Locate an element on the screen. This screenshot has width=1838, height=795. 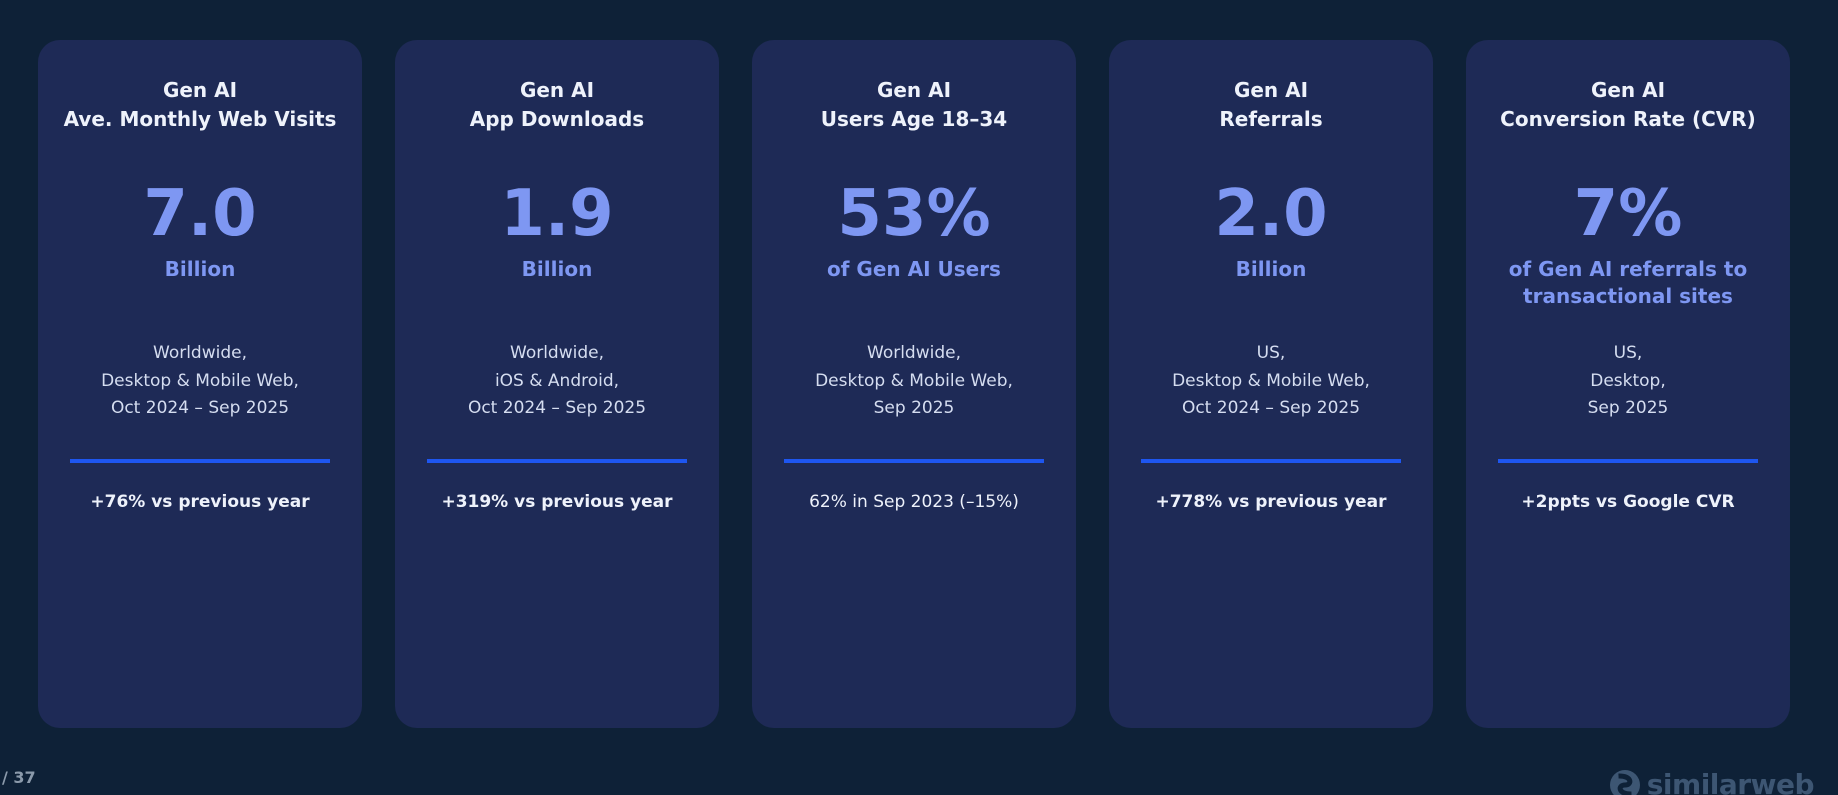
card-value: 53% is located at coordinates (914, 214).